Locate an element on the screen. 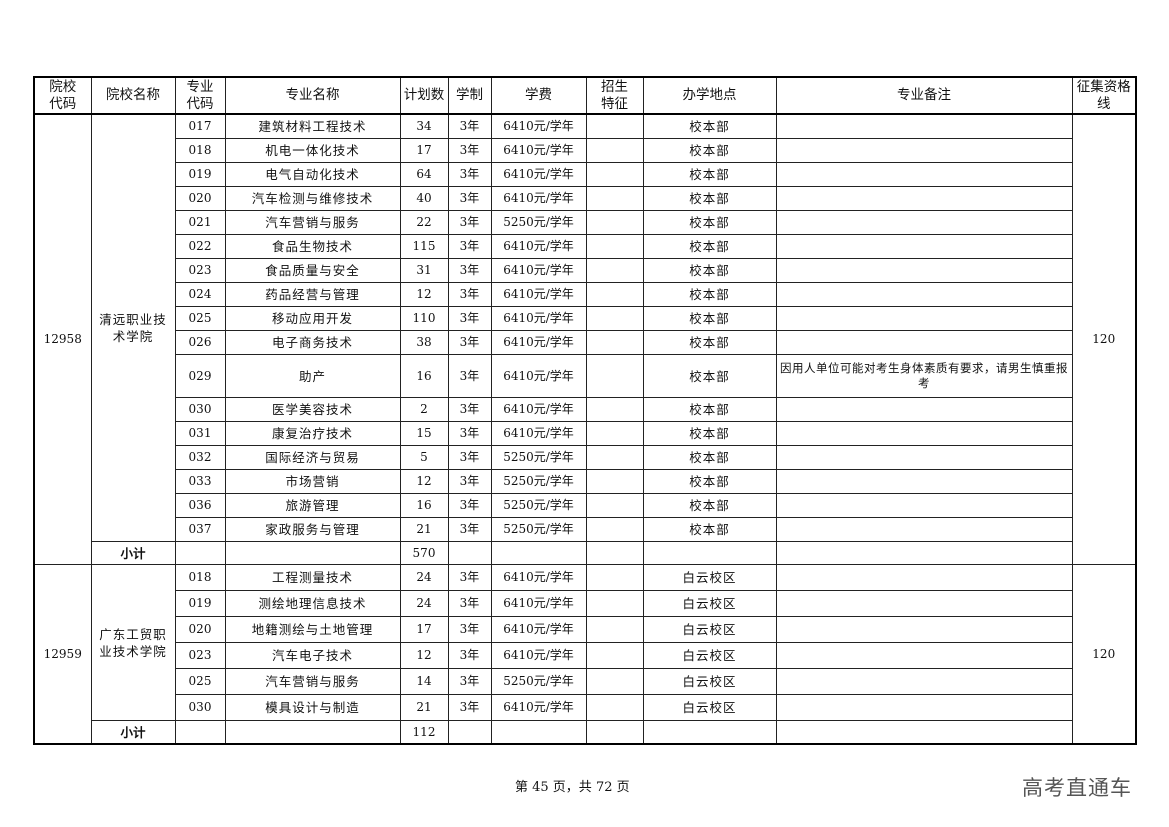  page-number: 第 45 页，共 72 页 is located at coordinates (572, 787).